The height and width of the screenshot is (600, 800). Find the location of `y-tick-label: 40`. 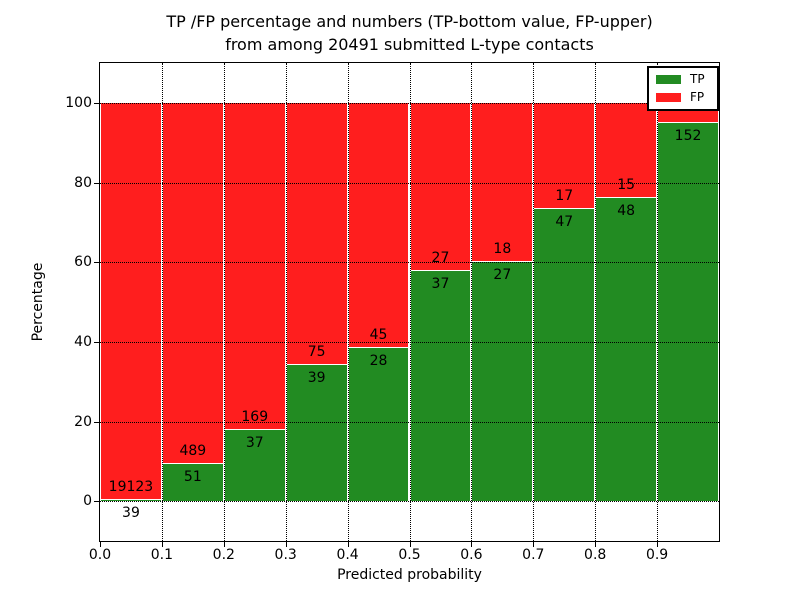

y-tick-label: 40 is located at coordinates (83, 341).